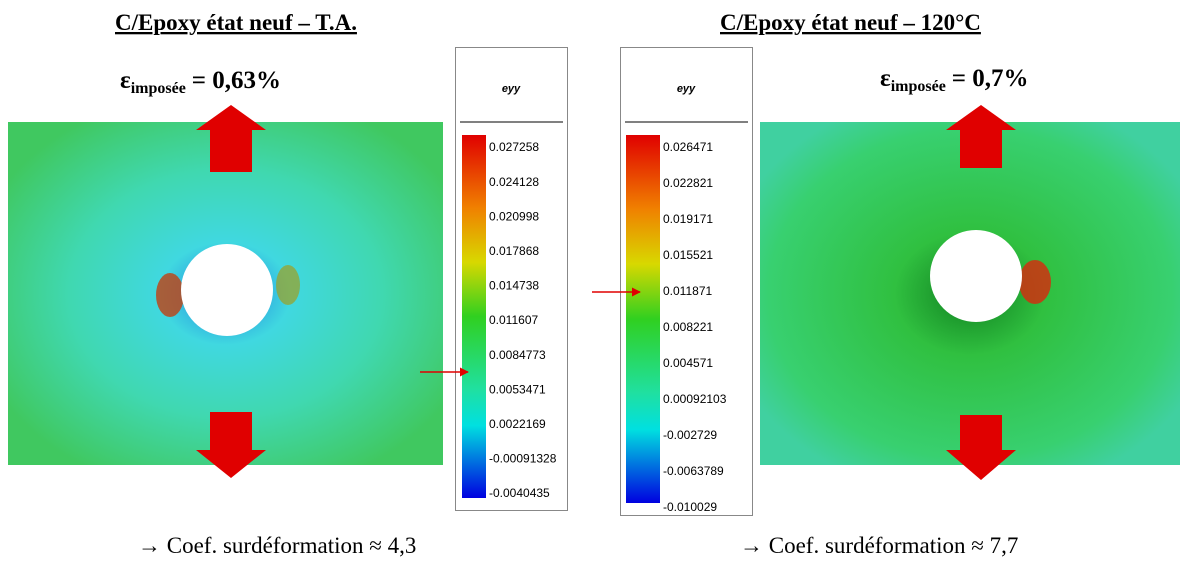 The image size is (1185, 564). Describe the element at coordinates (277, 545) in the screenshot. I see `note: → Coef. surdéformation ≈ 4,3` at that location.